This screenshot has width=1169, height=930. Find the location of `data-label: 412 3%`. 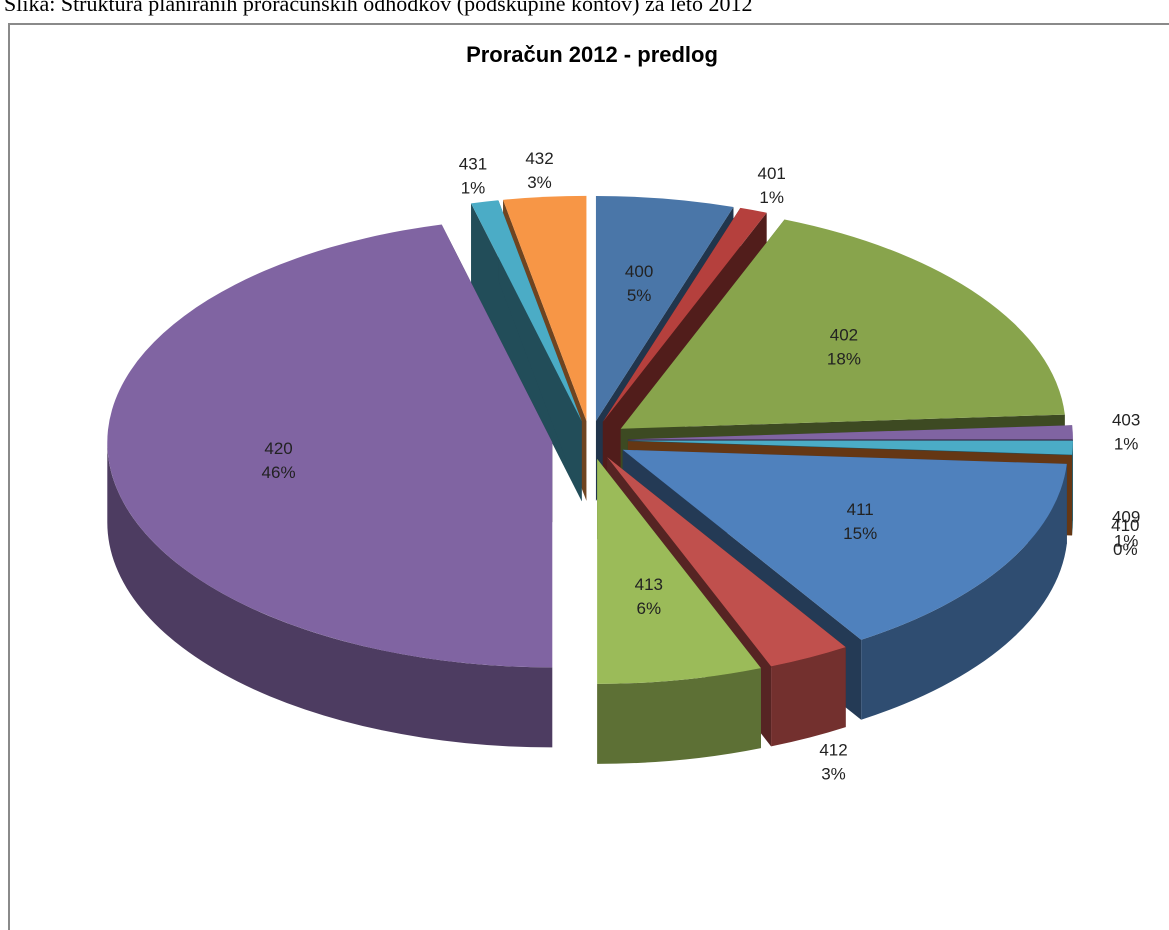

data-label: 412 3% is located at coordinates (833, 762).